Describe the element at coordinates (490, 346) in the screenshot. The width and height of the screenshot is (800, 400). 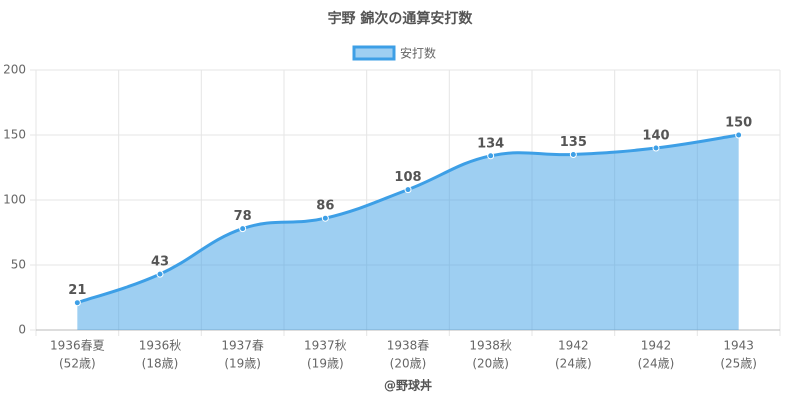
I see `x-tick-label: 1938秋` at that location.